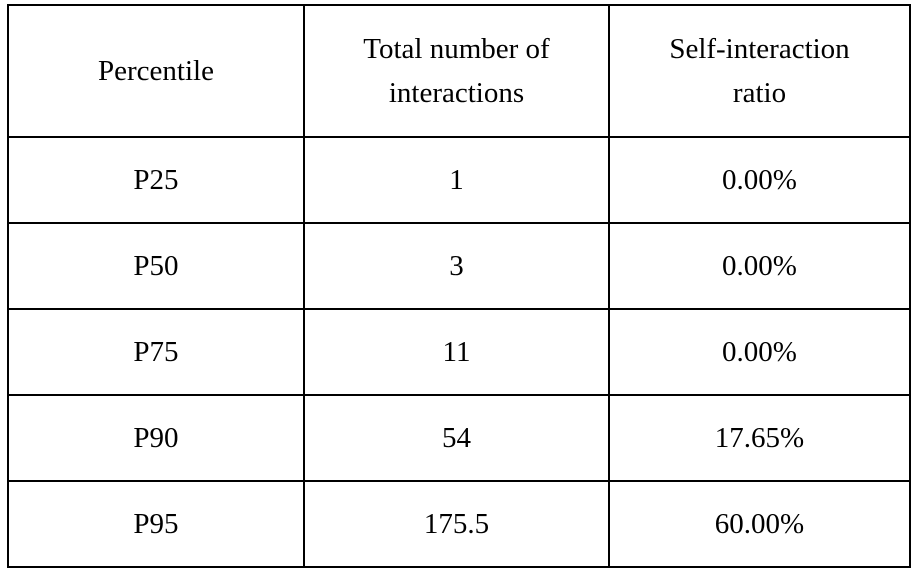 The width and height of the screenshot is (914, 572). I want to click on cell-percentile: P75, so click(156, 352).